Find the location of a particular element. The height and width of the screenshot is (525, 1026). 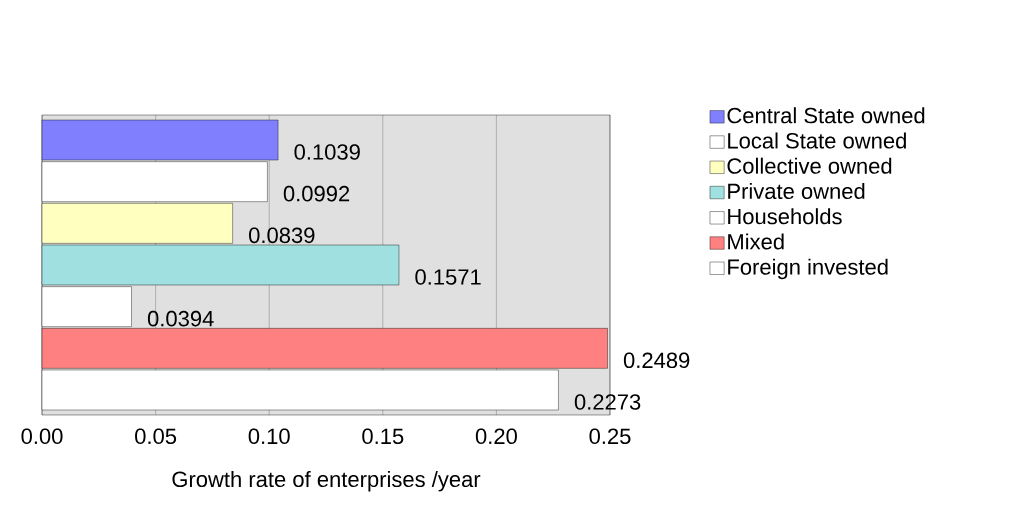

legend-label: Households is located at coordinates (785, 216).